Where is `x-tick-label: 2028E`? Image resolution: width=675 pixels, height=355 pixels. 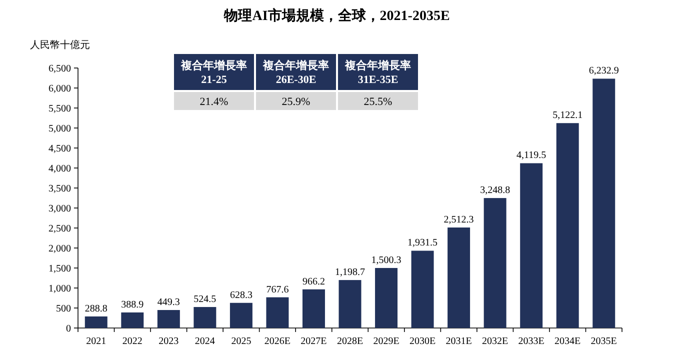
x-tick-label: 2028E is located at coordinates (350, 341).